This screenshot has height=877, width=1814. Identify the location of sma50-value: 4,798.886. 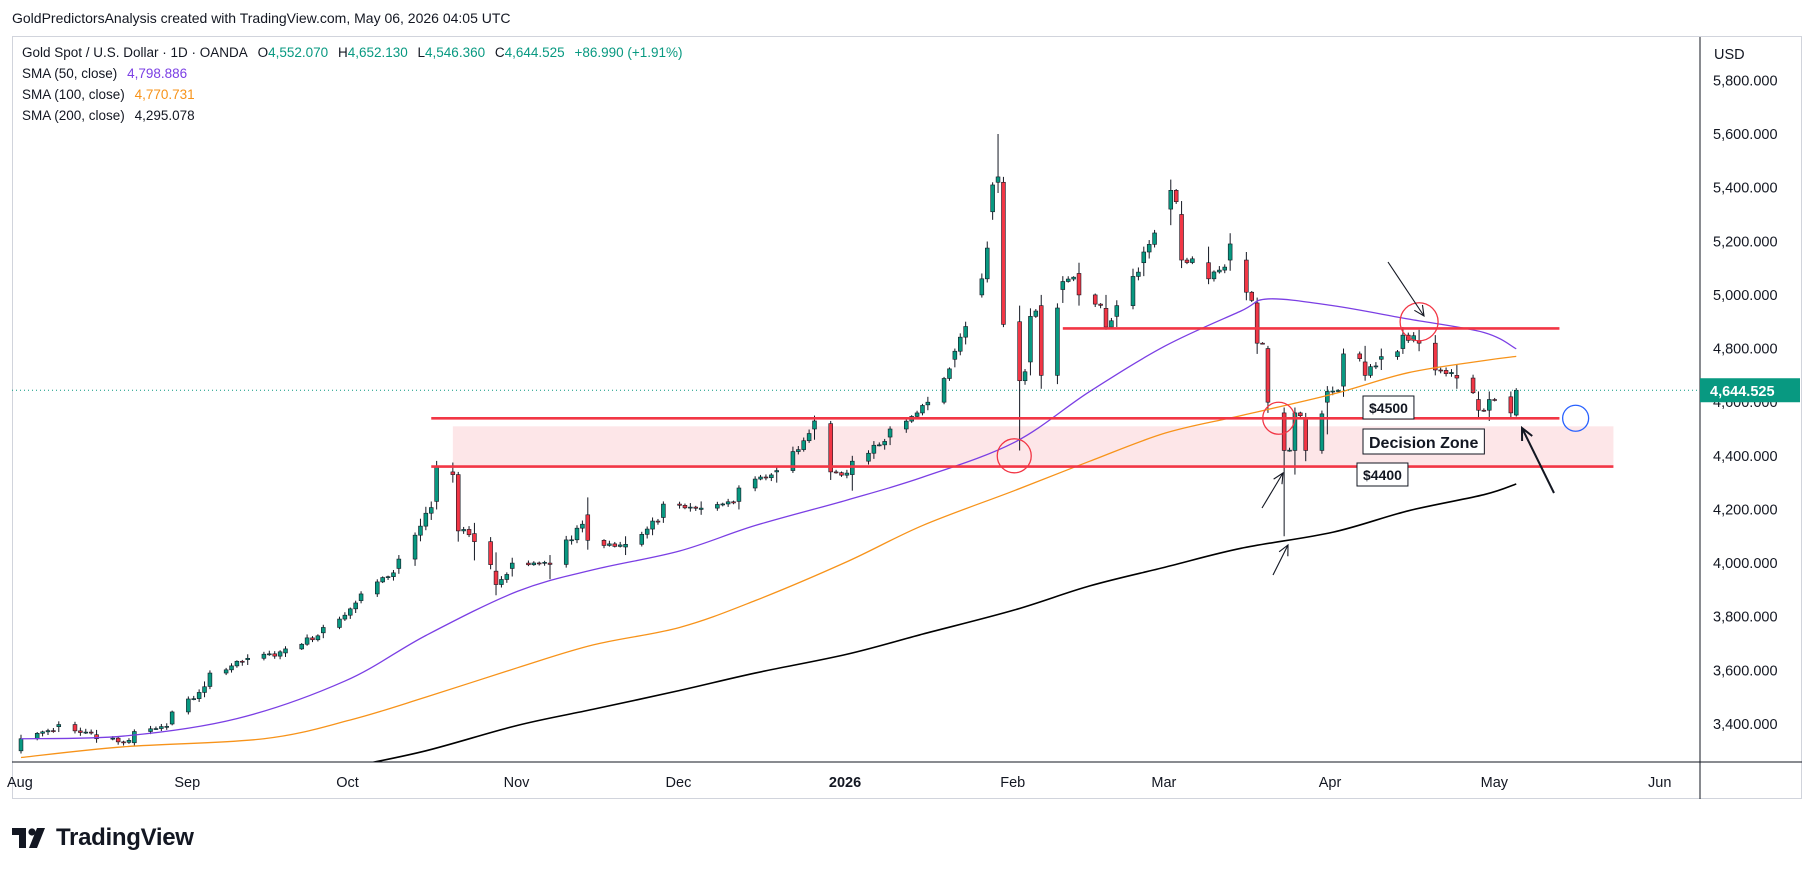
(157, 73).